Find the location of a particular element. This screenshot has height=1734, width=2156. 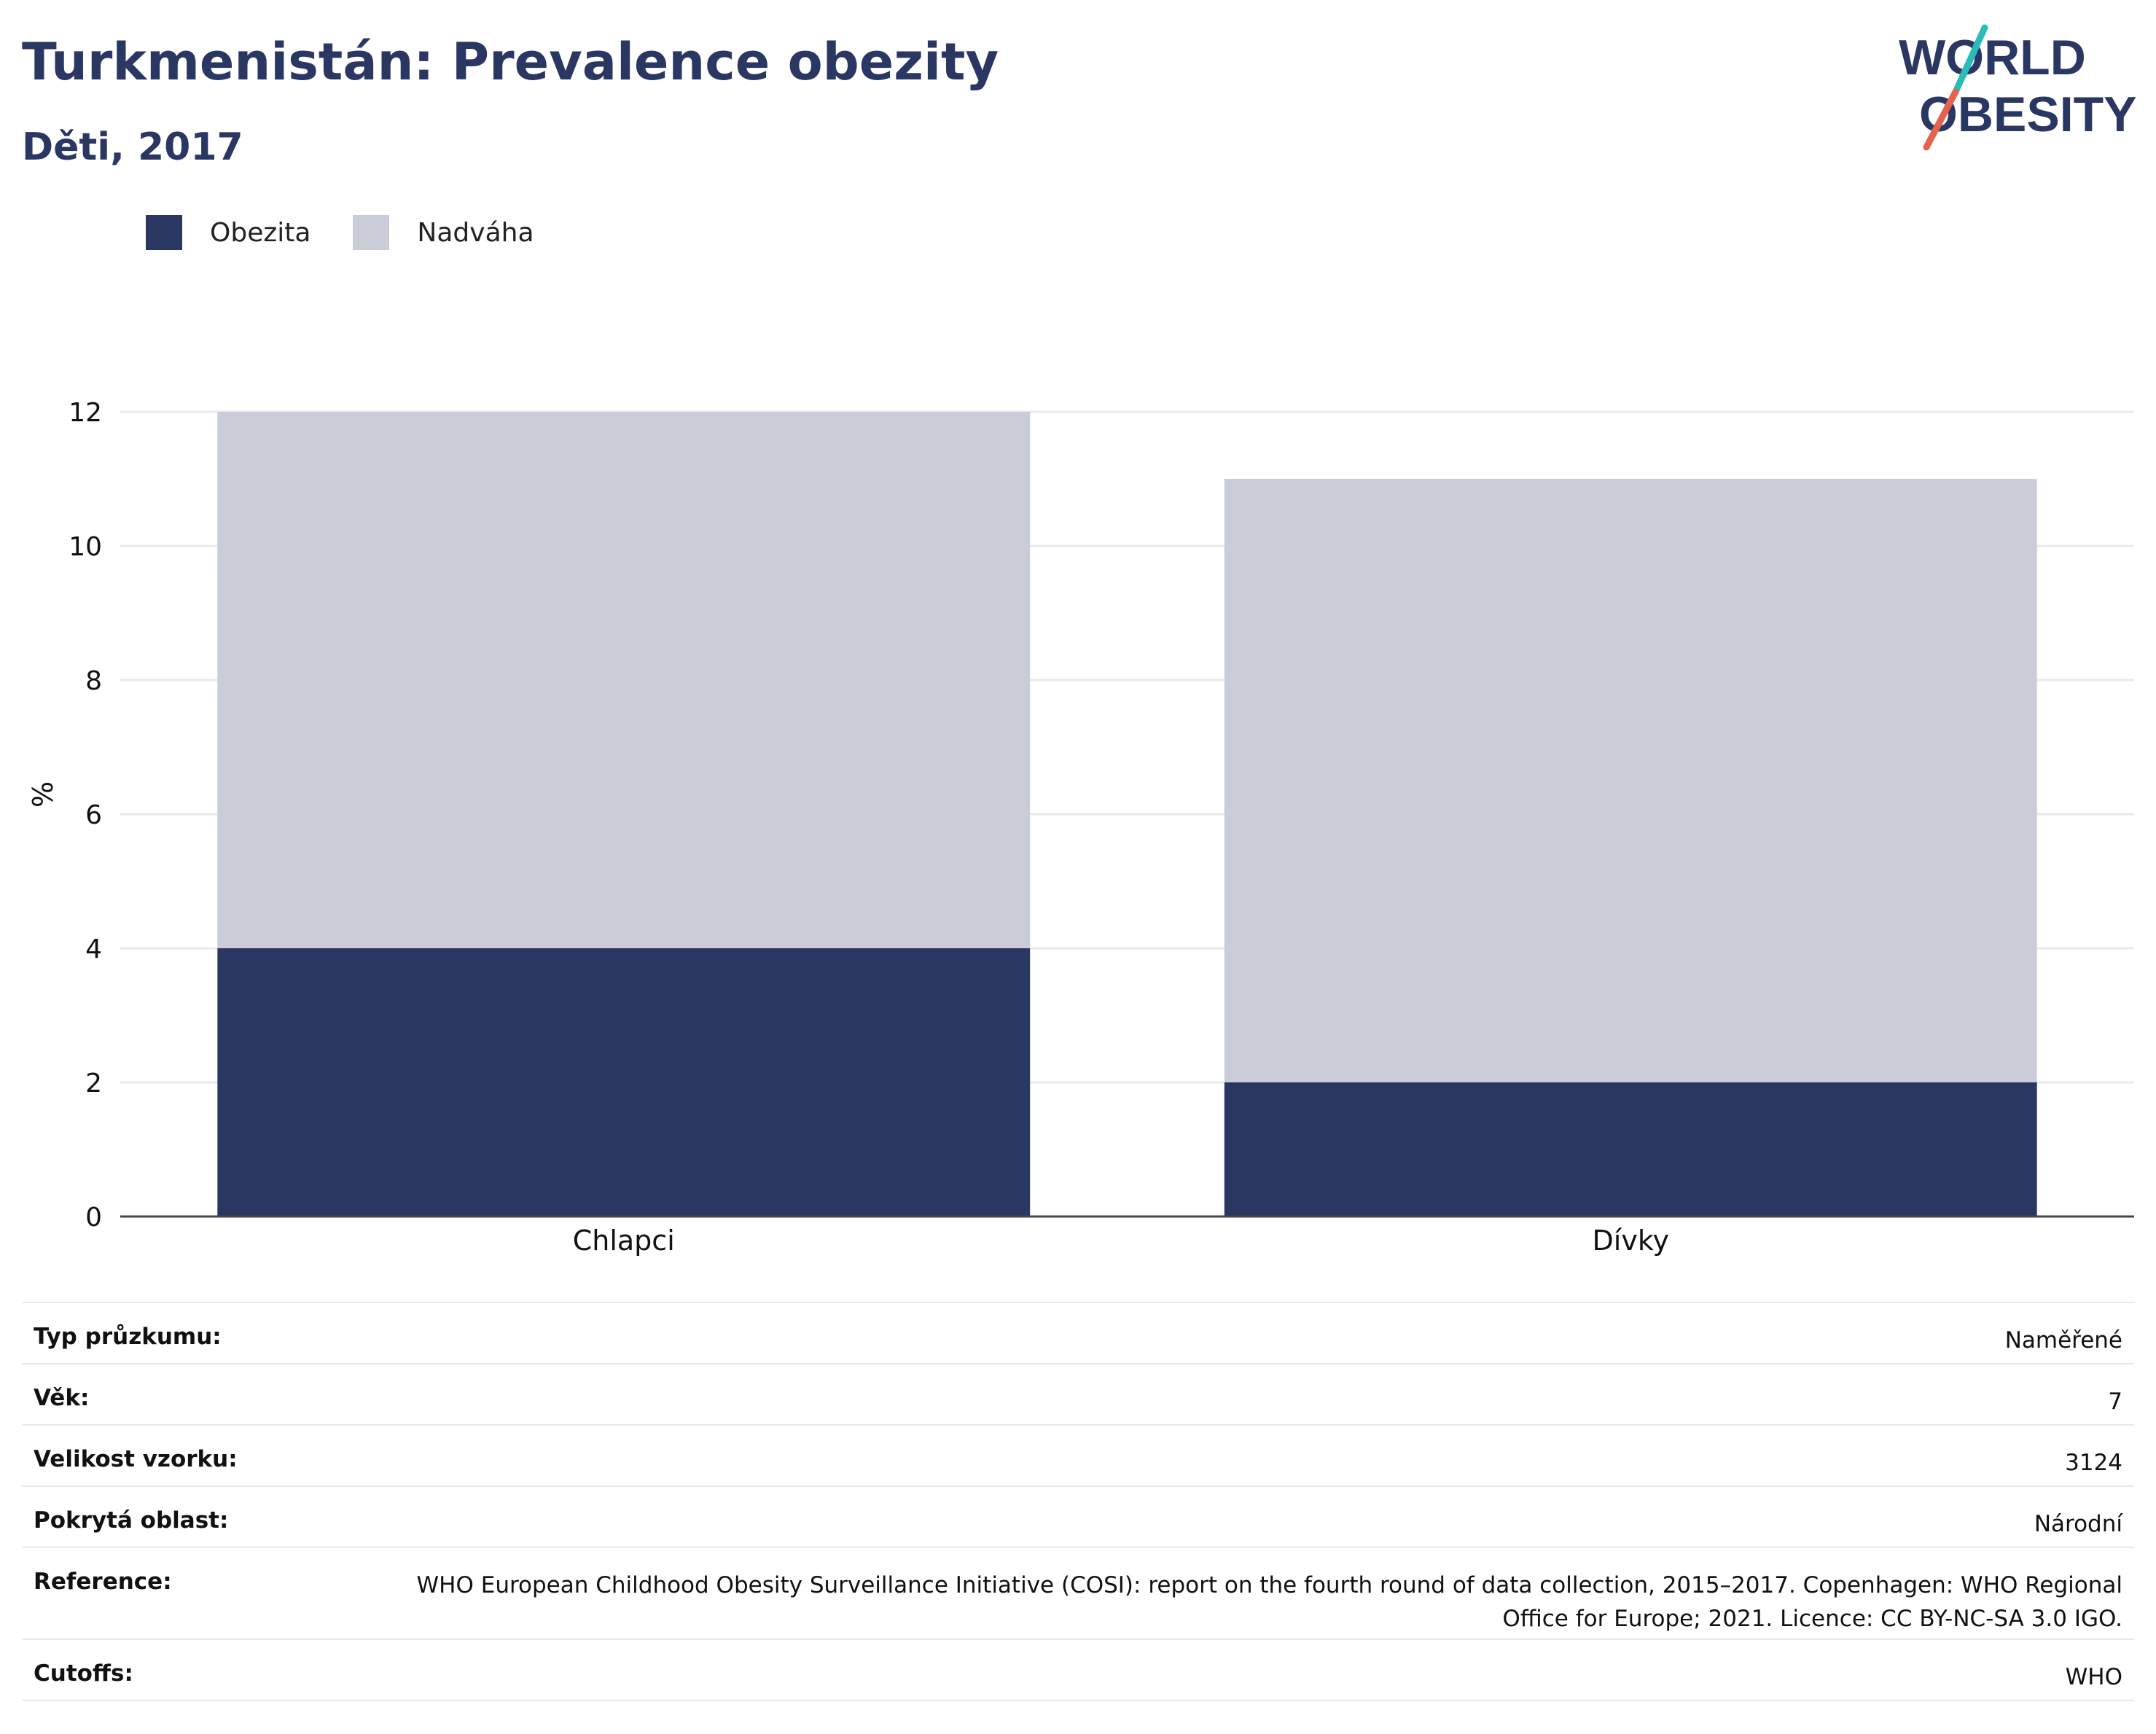

y-axis-label: % is located at coordinates (43, 794).